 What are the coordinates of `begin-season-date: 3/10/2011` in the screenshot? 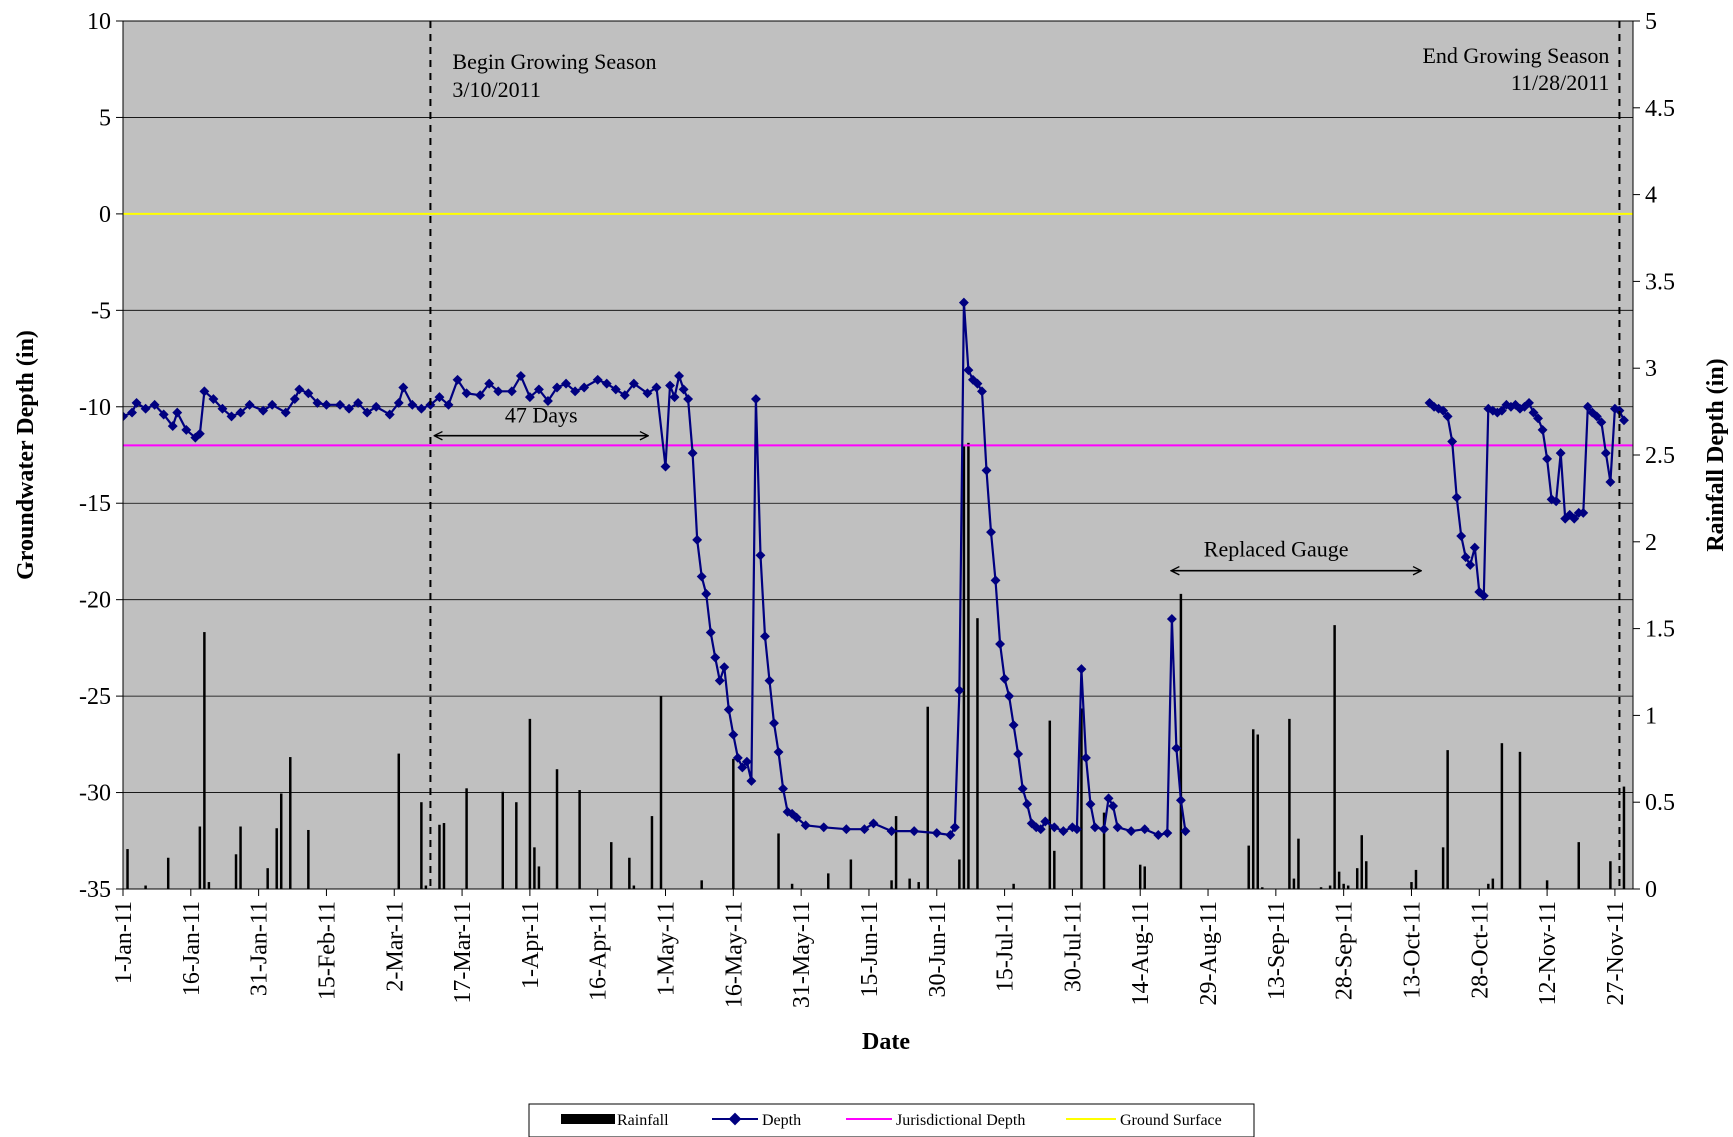 It's located at (496, 89).